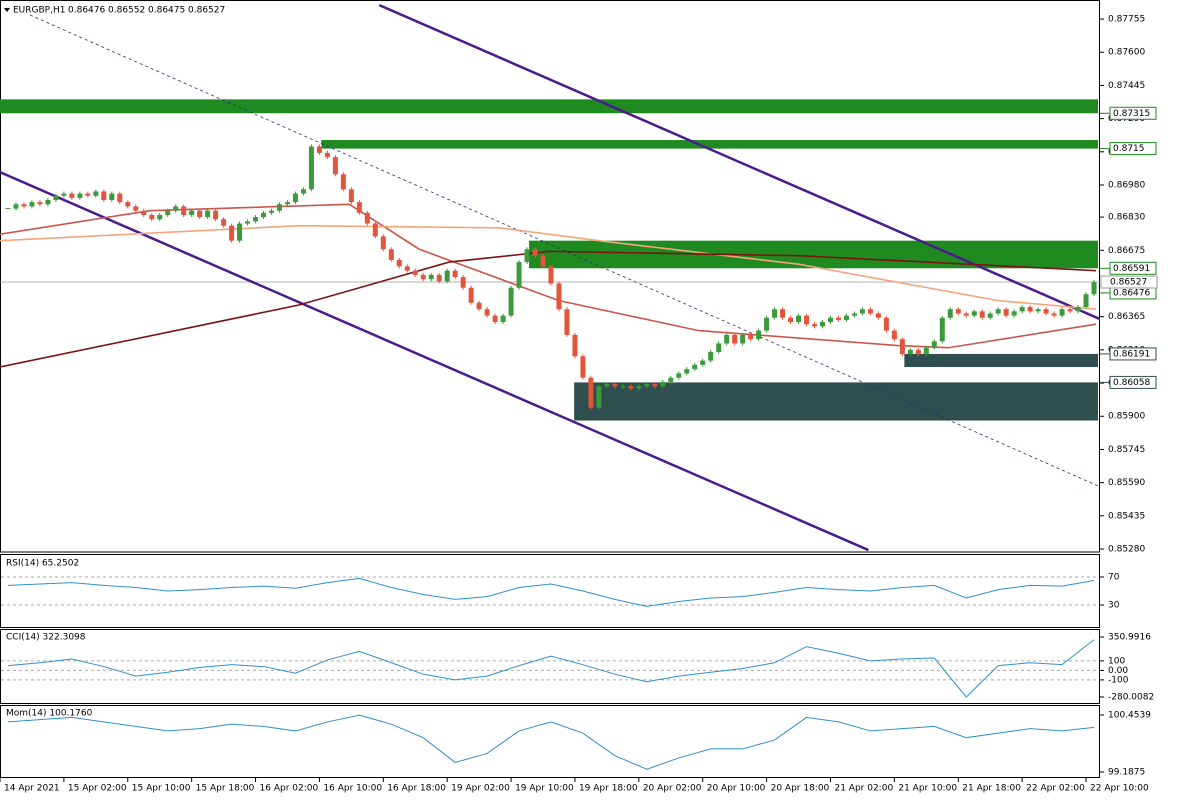  I want to click on cci-panel, so click(550, 666).